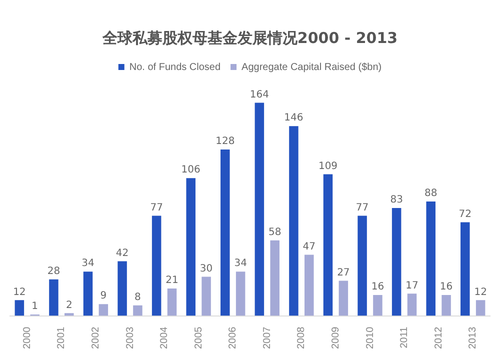  Describe the element at coordinates (62, 338) in the screenshot. I see `x-tick-label: 2001` at that location.